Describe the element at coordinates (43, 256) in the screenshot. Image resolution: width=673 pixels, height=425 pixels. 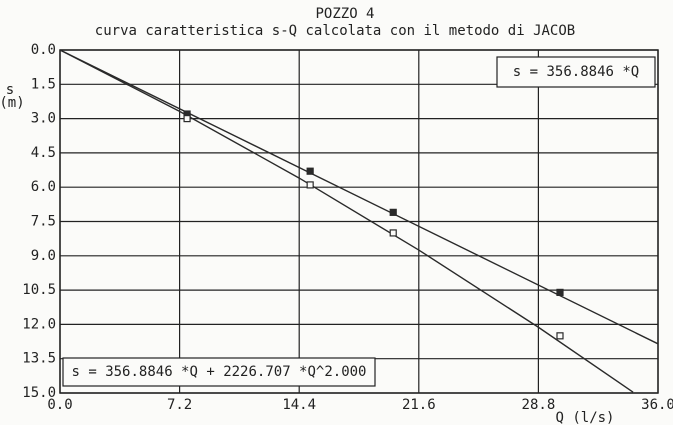
I see `y-tick-label: 9.0` at that location.